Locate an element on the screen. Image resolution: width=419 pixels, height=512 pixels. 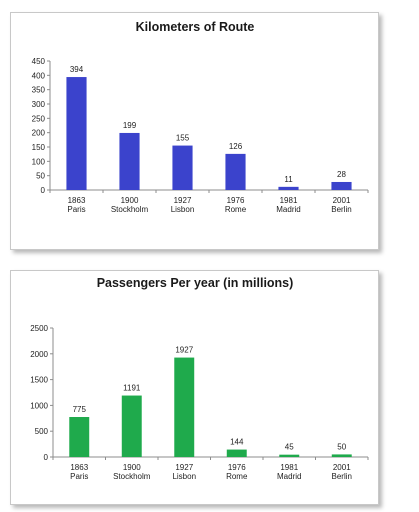
y-tick-label: 200 is located at coordinates (39, 133).